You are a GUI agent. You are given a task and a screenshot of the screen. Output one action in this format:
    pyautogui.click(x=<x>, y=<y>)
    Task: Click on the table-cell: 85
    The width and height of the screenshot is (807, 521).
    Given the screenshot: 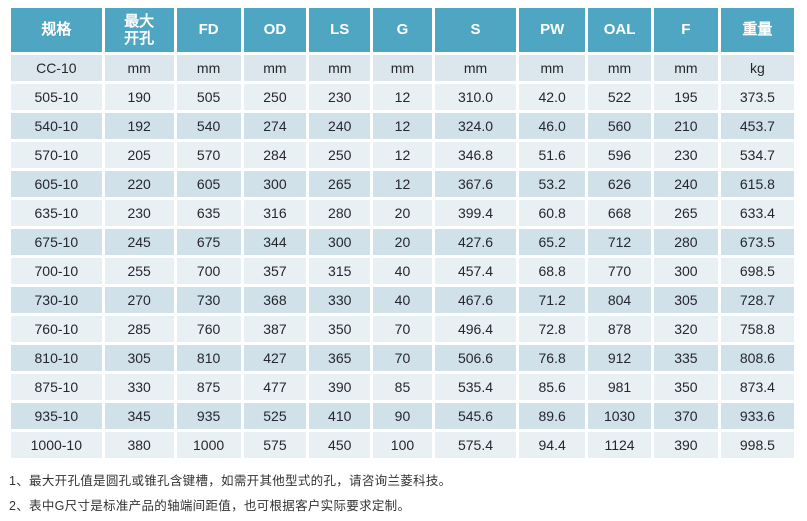 What is the action you would take?
    pyautogui.click(x=402, y=387)
    